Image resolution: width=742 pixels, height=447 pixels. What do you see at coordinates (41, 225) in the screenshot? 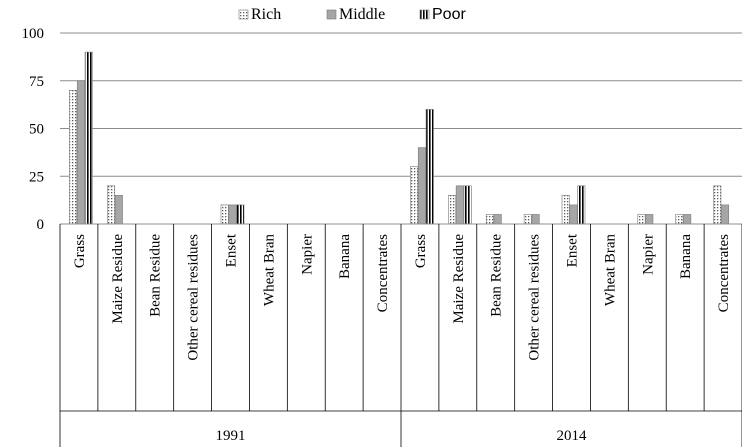
I see `y-tick-label: 0` at bounding box center [41, 225].